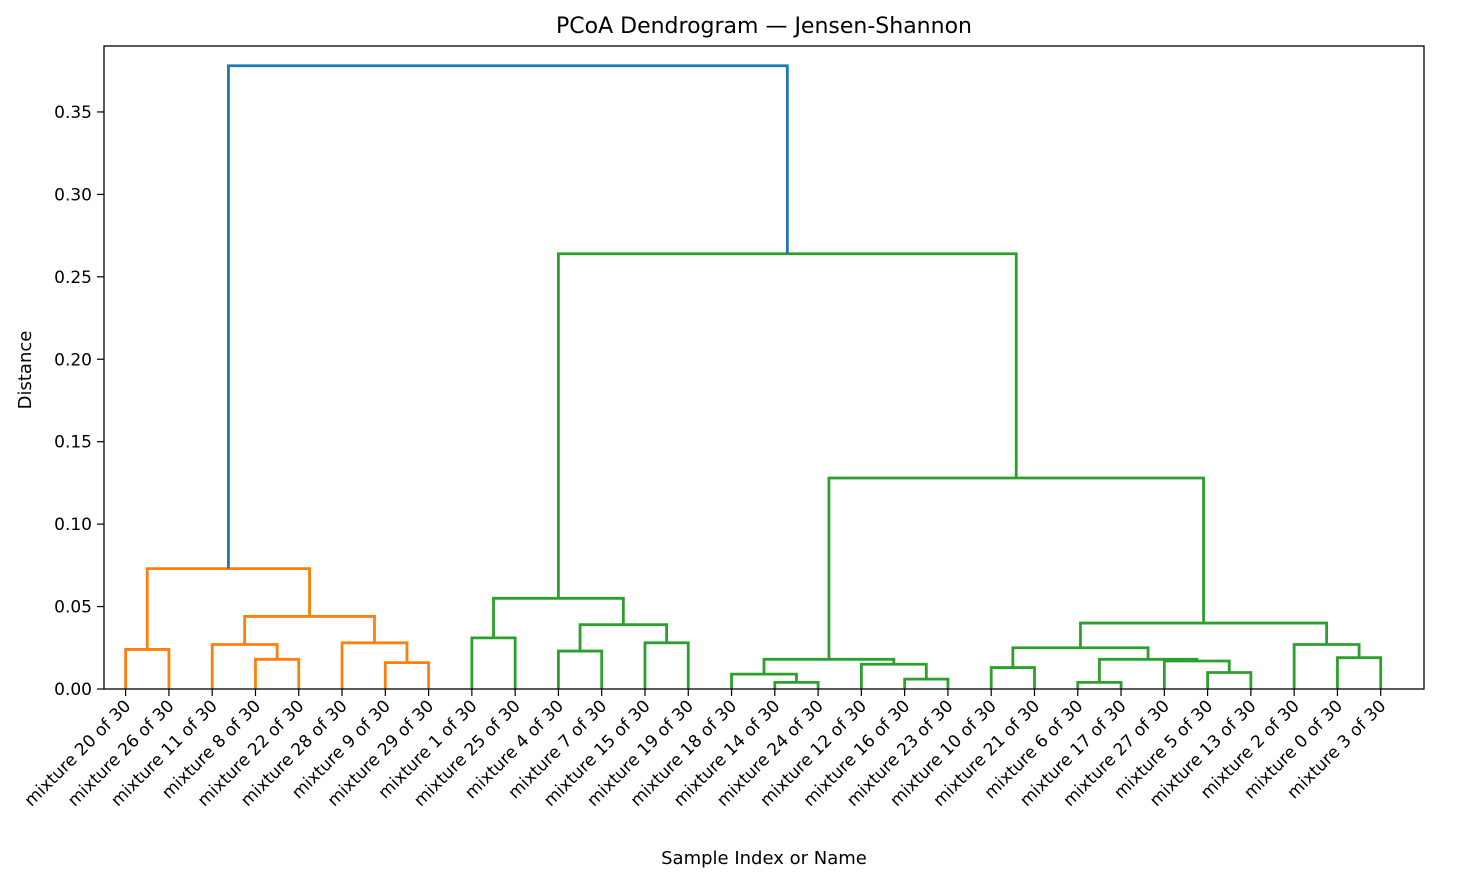 The image size is (1480, 884). I want to click on y-axis-ticks: 0.00 0.05 0.10 0.15 0.20 0.25 0.30 0.35, so click(79, 401).